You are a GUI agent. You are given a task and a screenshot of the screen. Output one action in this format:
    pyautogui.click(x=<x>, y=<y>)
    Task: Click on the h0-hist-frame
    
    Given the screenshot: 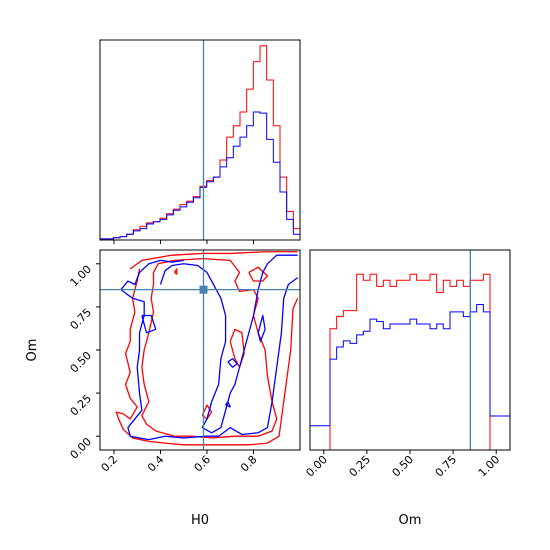 What is the action you would take?
    pyautogui.click(x=200, y=140)
    